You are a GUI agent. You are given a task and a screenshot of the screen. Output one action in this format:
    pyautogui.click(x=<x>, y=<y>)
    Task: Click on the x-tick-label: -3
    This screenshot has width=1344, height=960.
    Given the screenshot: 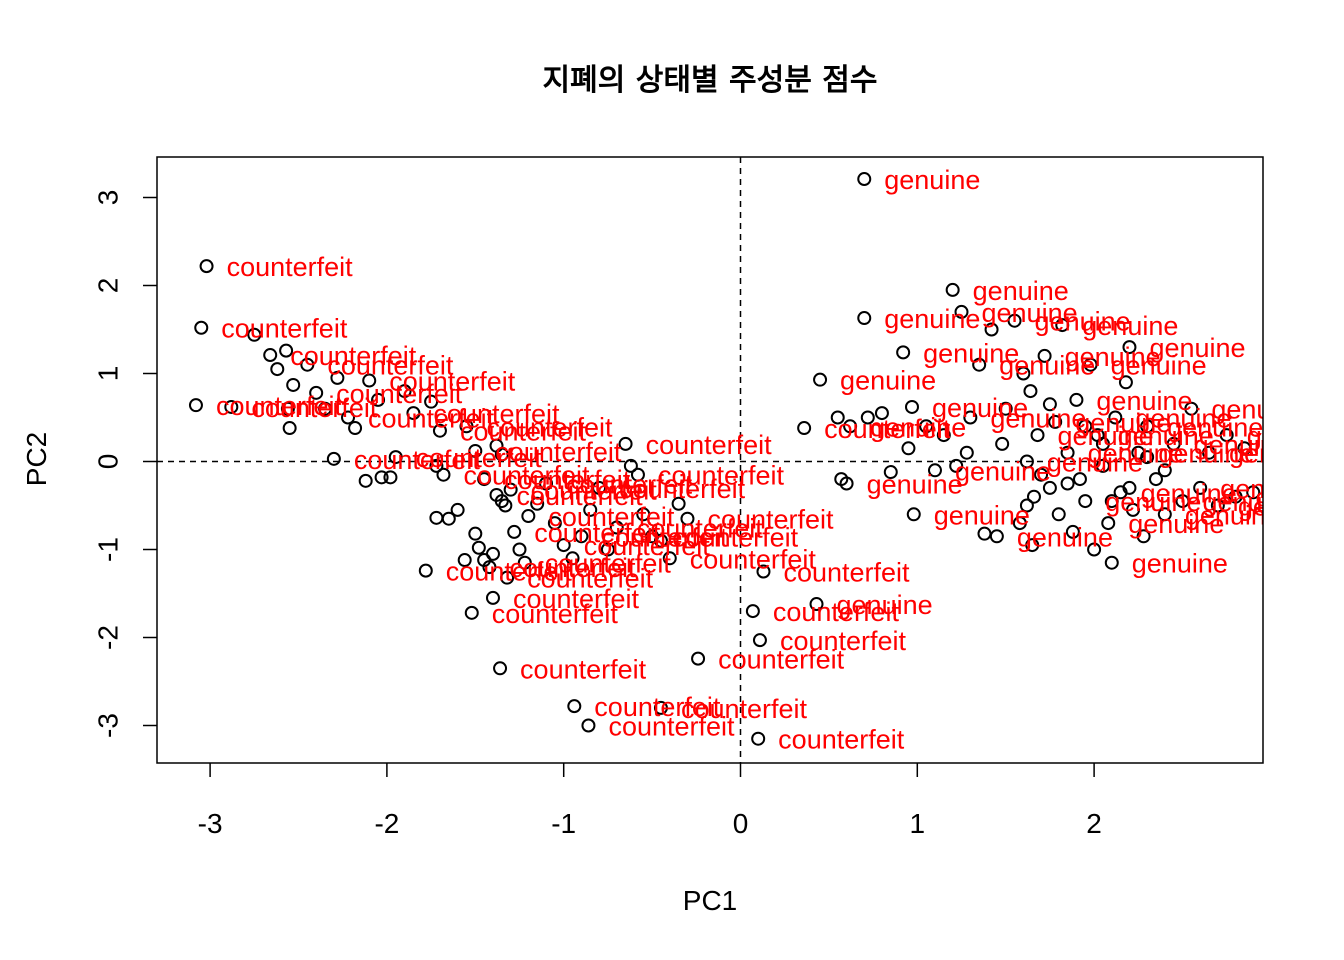 What is the action you would take?
    pyautogui.click(x=210, y=823)
    